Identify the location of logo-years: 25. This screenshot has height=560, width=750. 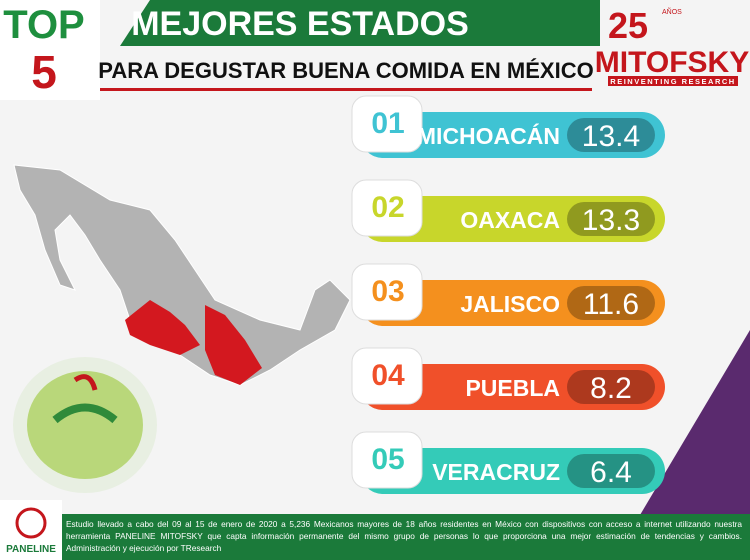
(628, 25).